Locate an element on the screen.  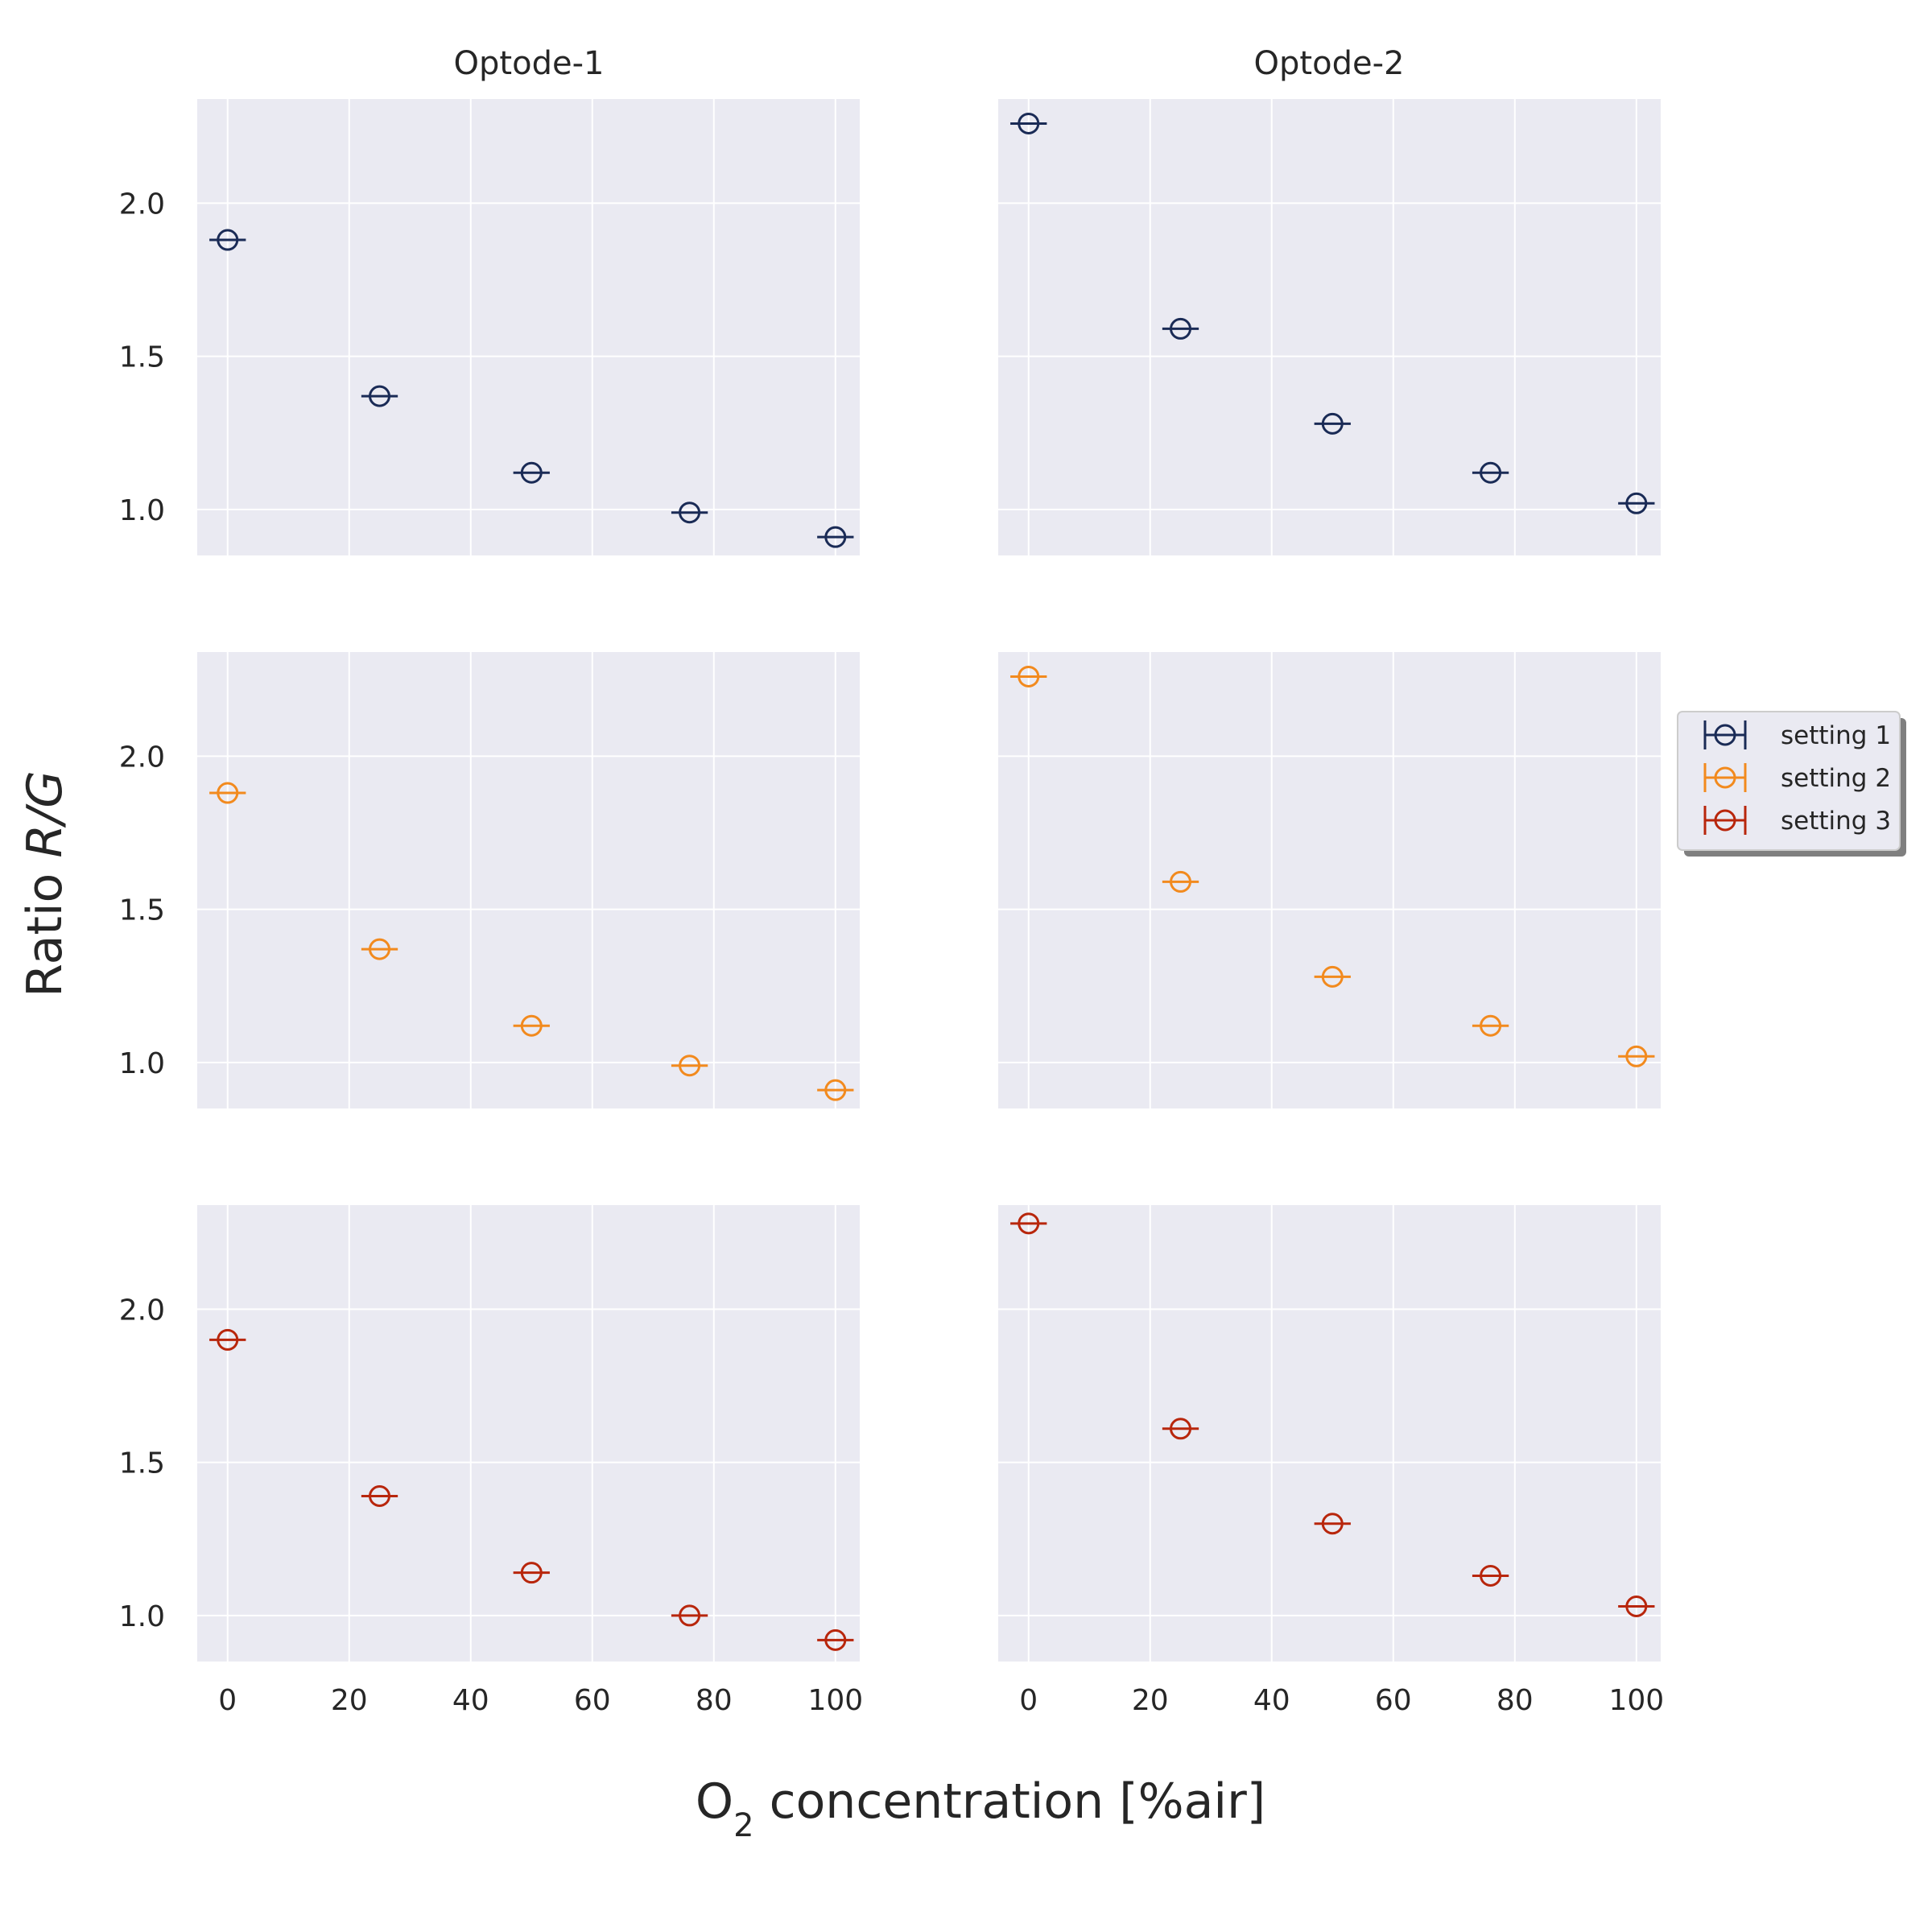
legend-label: setting 1 is located at coordinates (1836, 735).